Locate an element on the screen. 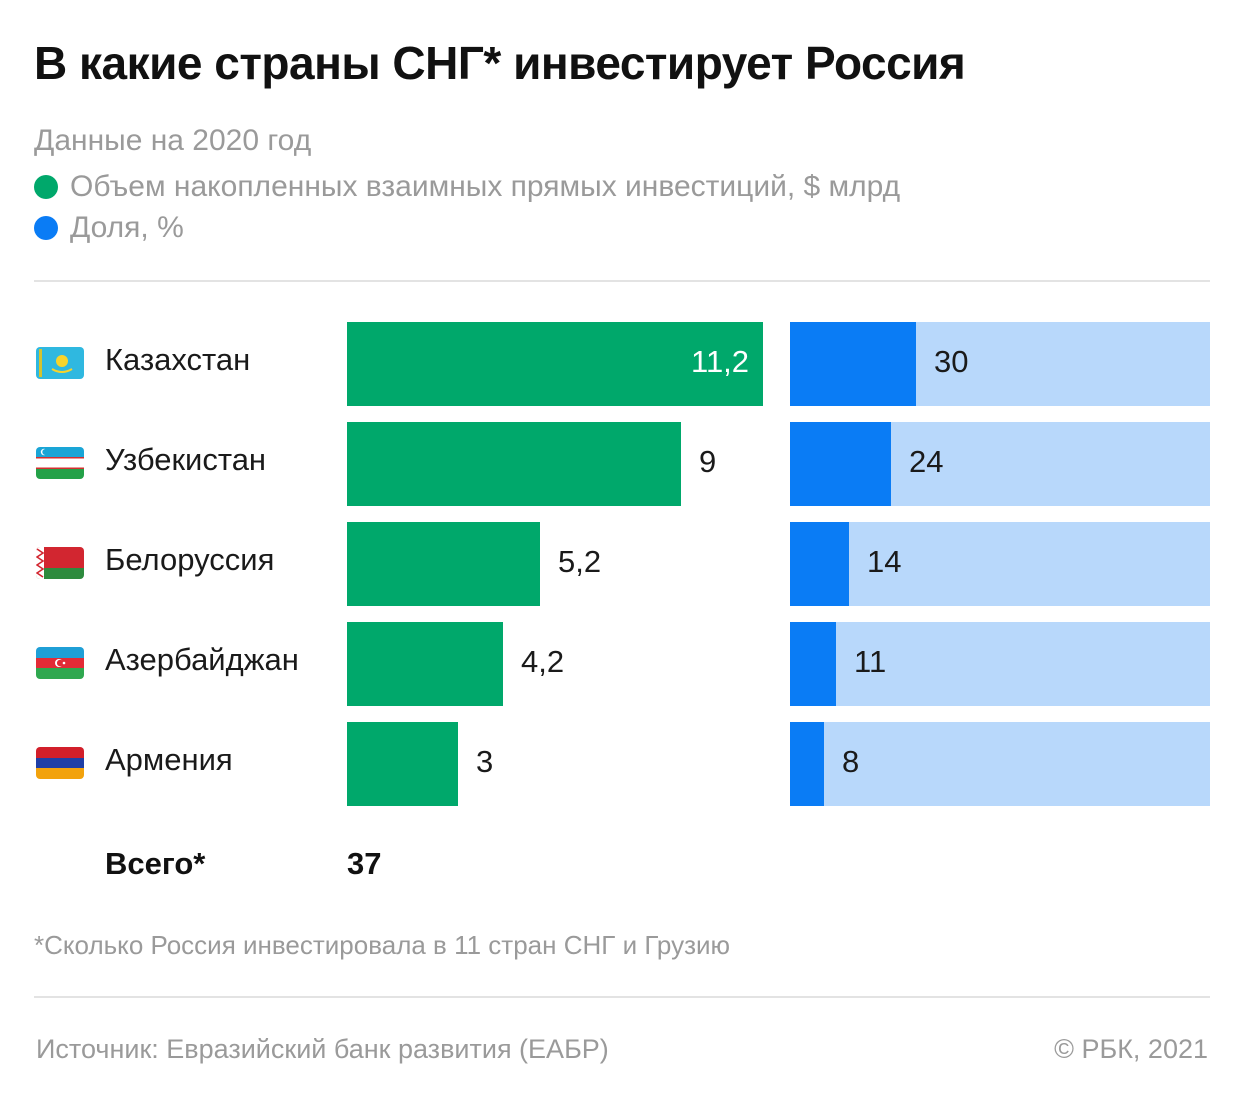 The height and width of the screenshot is (1110, 1240). azerbaijan-flag-icon is located at coordinates (60, 663).